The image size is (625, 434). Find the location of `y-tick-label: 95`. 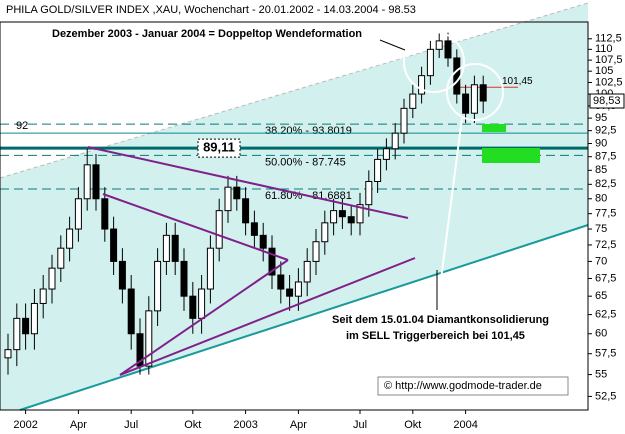

y-tick-label: 95 is located at coordinates (601, 118).